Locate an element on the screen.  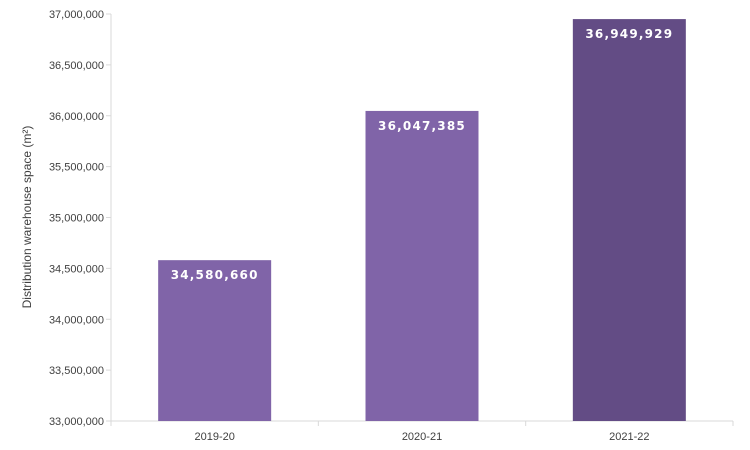
x-tick-labels: 2019-20 2020-21 2021-22 is located at coordinates (422, 432).